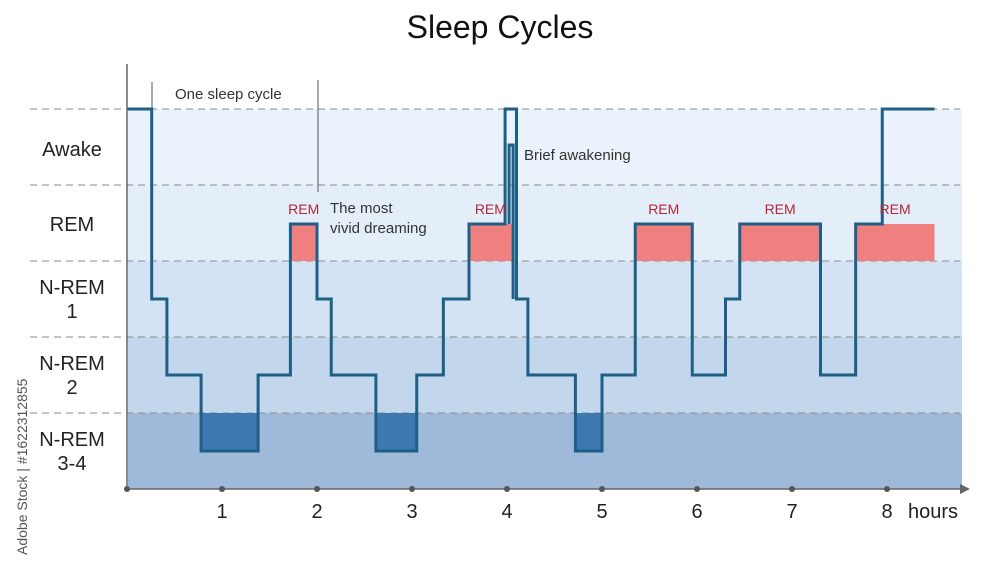  Describe the element at coordinates (72, 150) in the screenshot. I see `stage-label-awake-0: Awake` at that location.